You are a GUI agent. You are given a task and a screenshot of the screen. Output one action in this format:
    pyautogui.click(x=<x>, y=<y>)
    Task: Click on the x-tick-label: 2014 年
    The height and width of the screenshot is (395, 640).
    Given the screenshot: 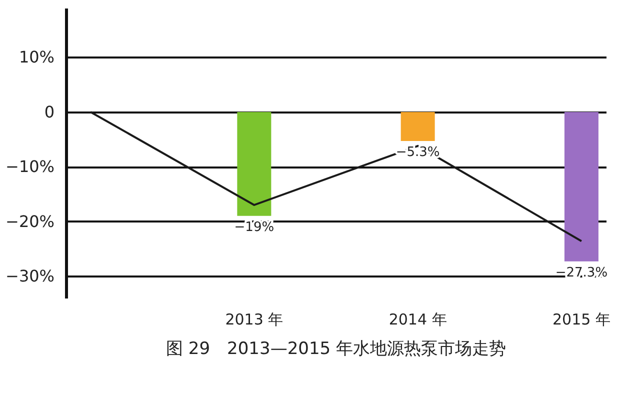 What is the action you would take?
    pyautogui.click(x=417, y=319)
    